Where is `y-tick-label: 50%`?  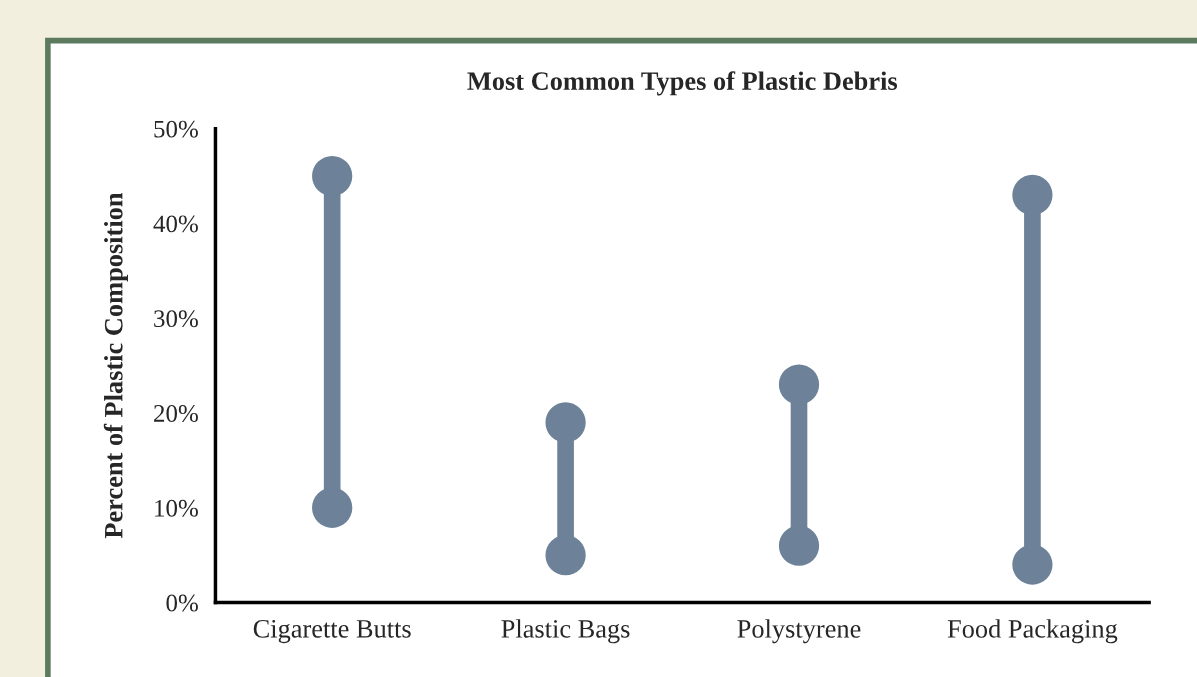 y-tick-label: 50% is located at coordinates (176, 129).